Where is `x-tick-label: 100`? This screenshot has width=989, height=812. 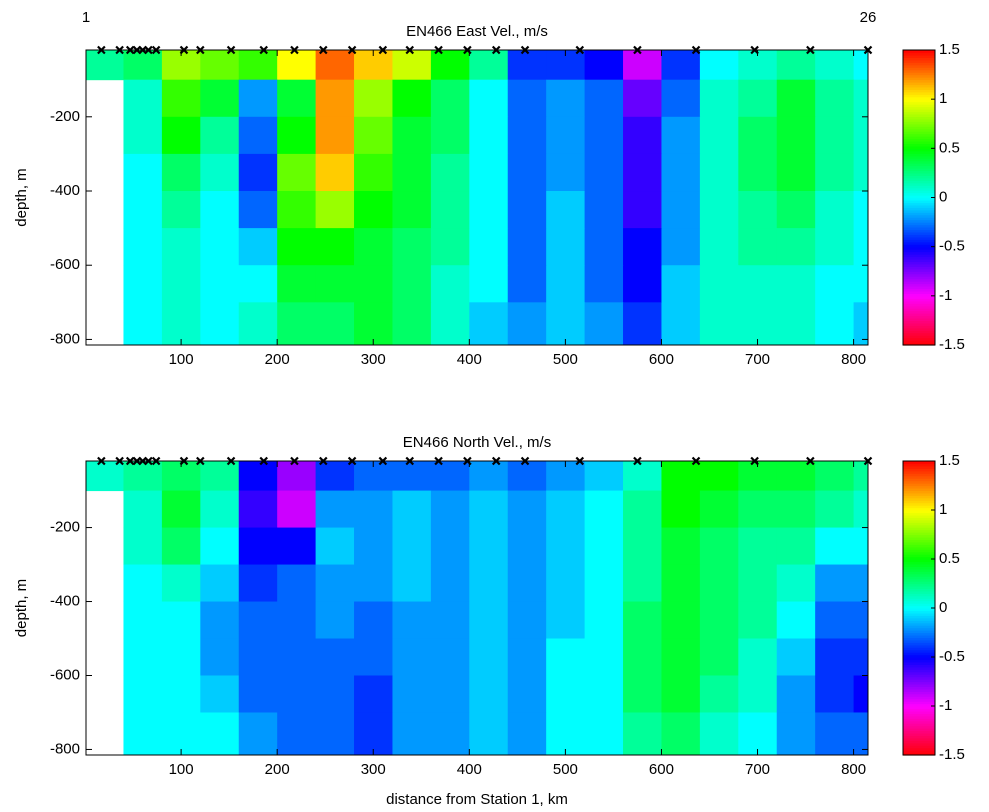
x-tick-label: 100 is located at coordinates (181, 359).